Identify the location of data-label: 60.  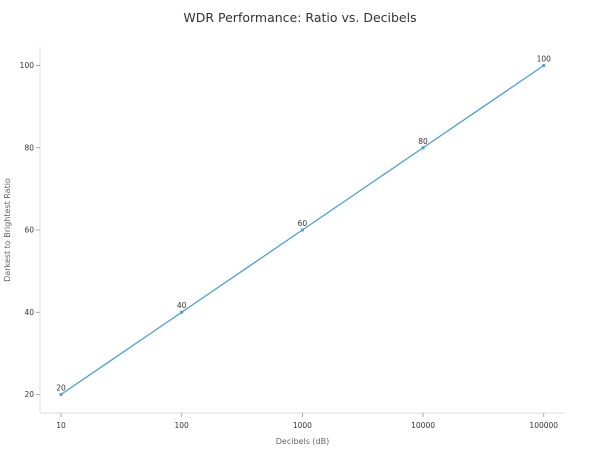
(303, 223).